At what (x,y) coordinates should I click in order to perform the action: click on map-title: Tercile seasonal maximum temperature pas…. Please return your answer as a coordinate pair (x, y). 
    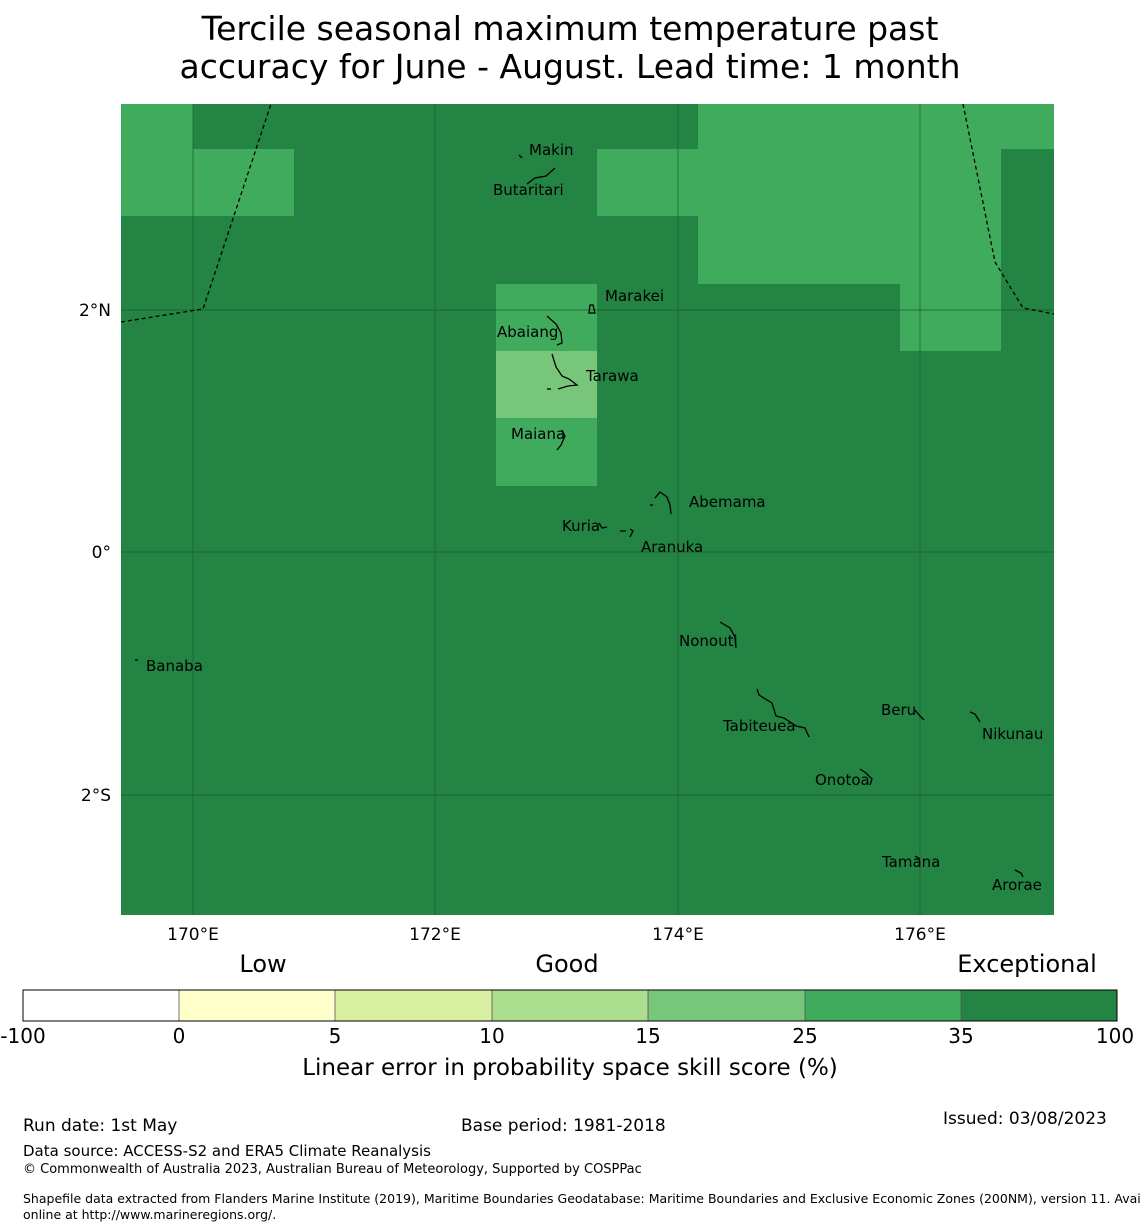
    Looking at the image, I should click on (570, 48).